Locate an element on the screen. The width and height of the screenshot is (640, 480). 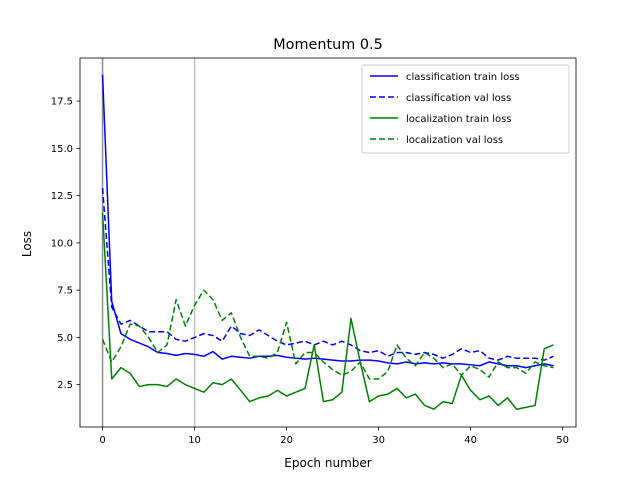
chart-title: Momentum 0.5 is located at coordinates (327, 45).